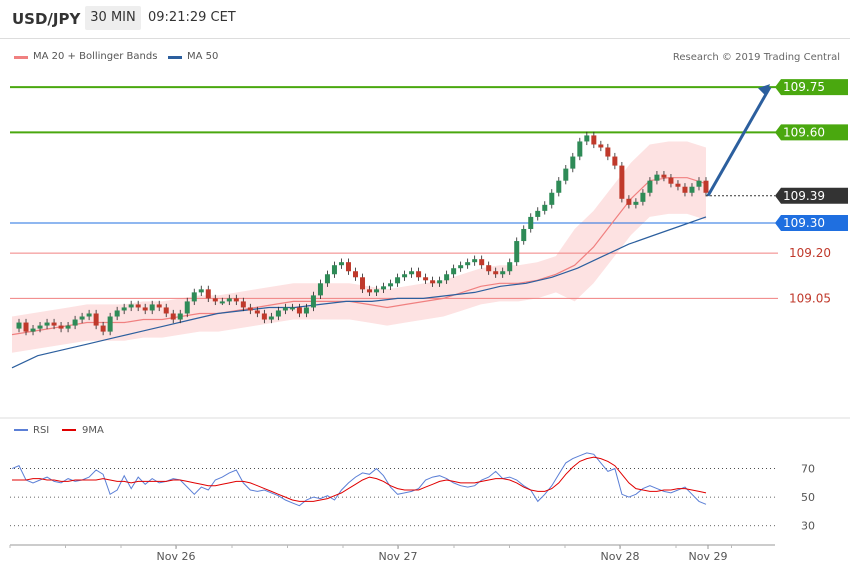  I want to click on rsi-ma-legend-label: 9MA, so click(93, 430).